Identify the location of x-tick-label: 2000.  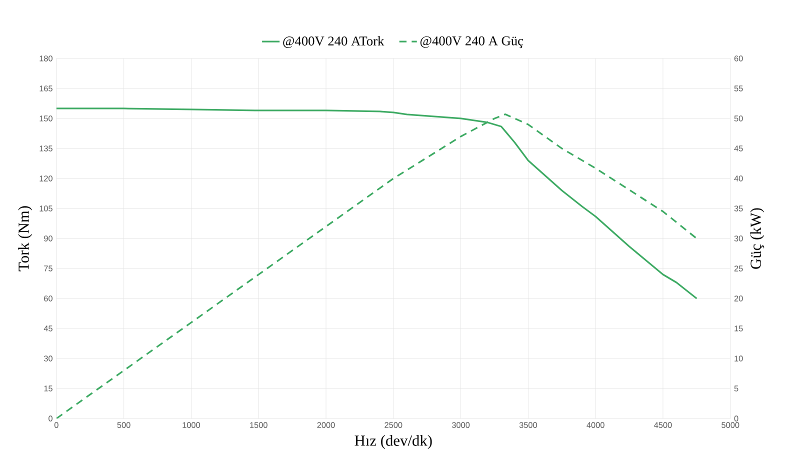
(326, 425).